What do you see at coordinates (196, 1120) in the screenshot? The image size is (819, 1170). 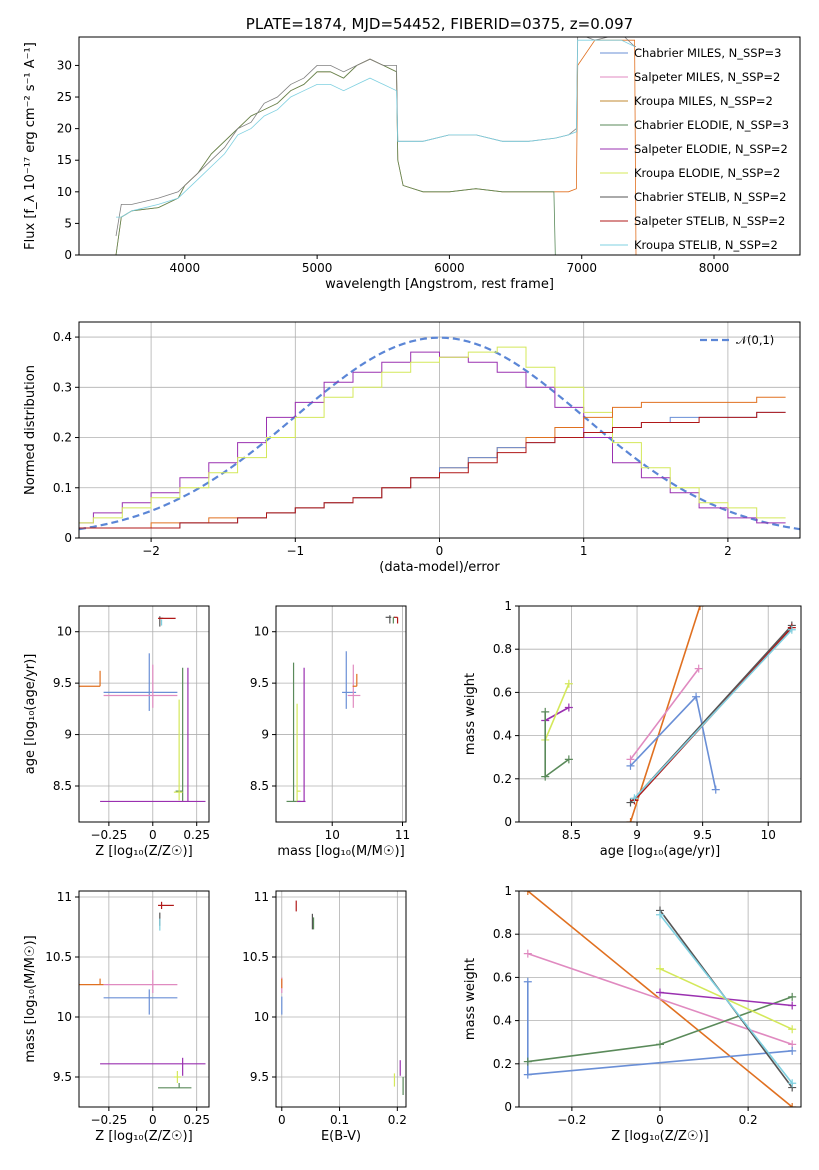 I see `mass-vs-Z-xtick-label: 0.25` at bounding box center [196, 1120].